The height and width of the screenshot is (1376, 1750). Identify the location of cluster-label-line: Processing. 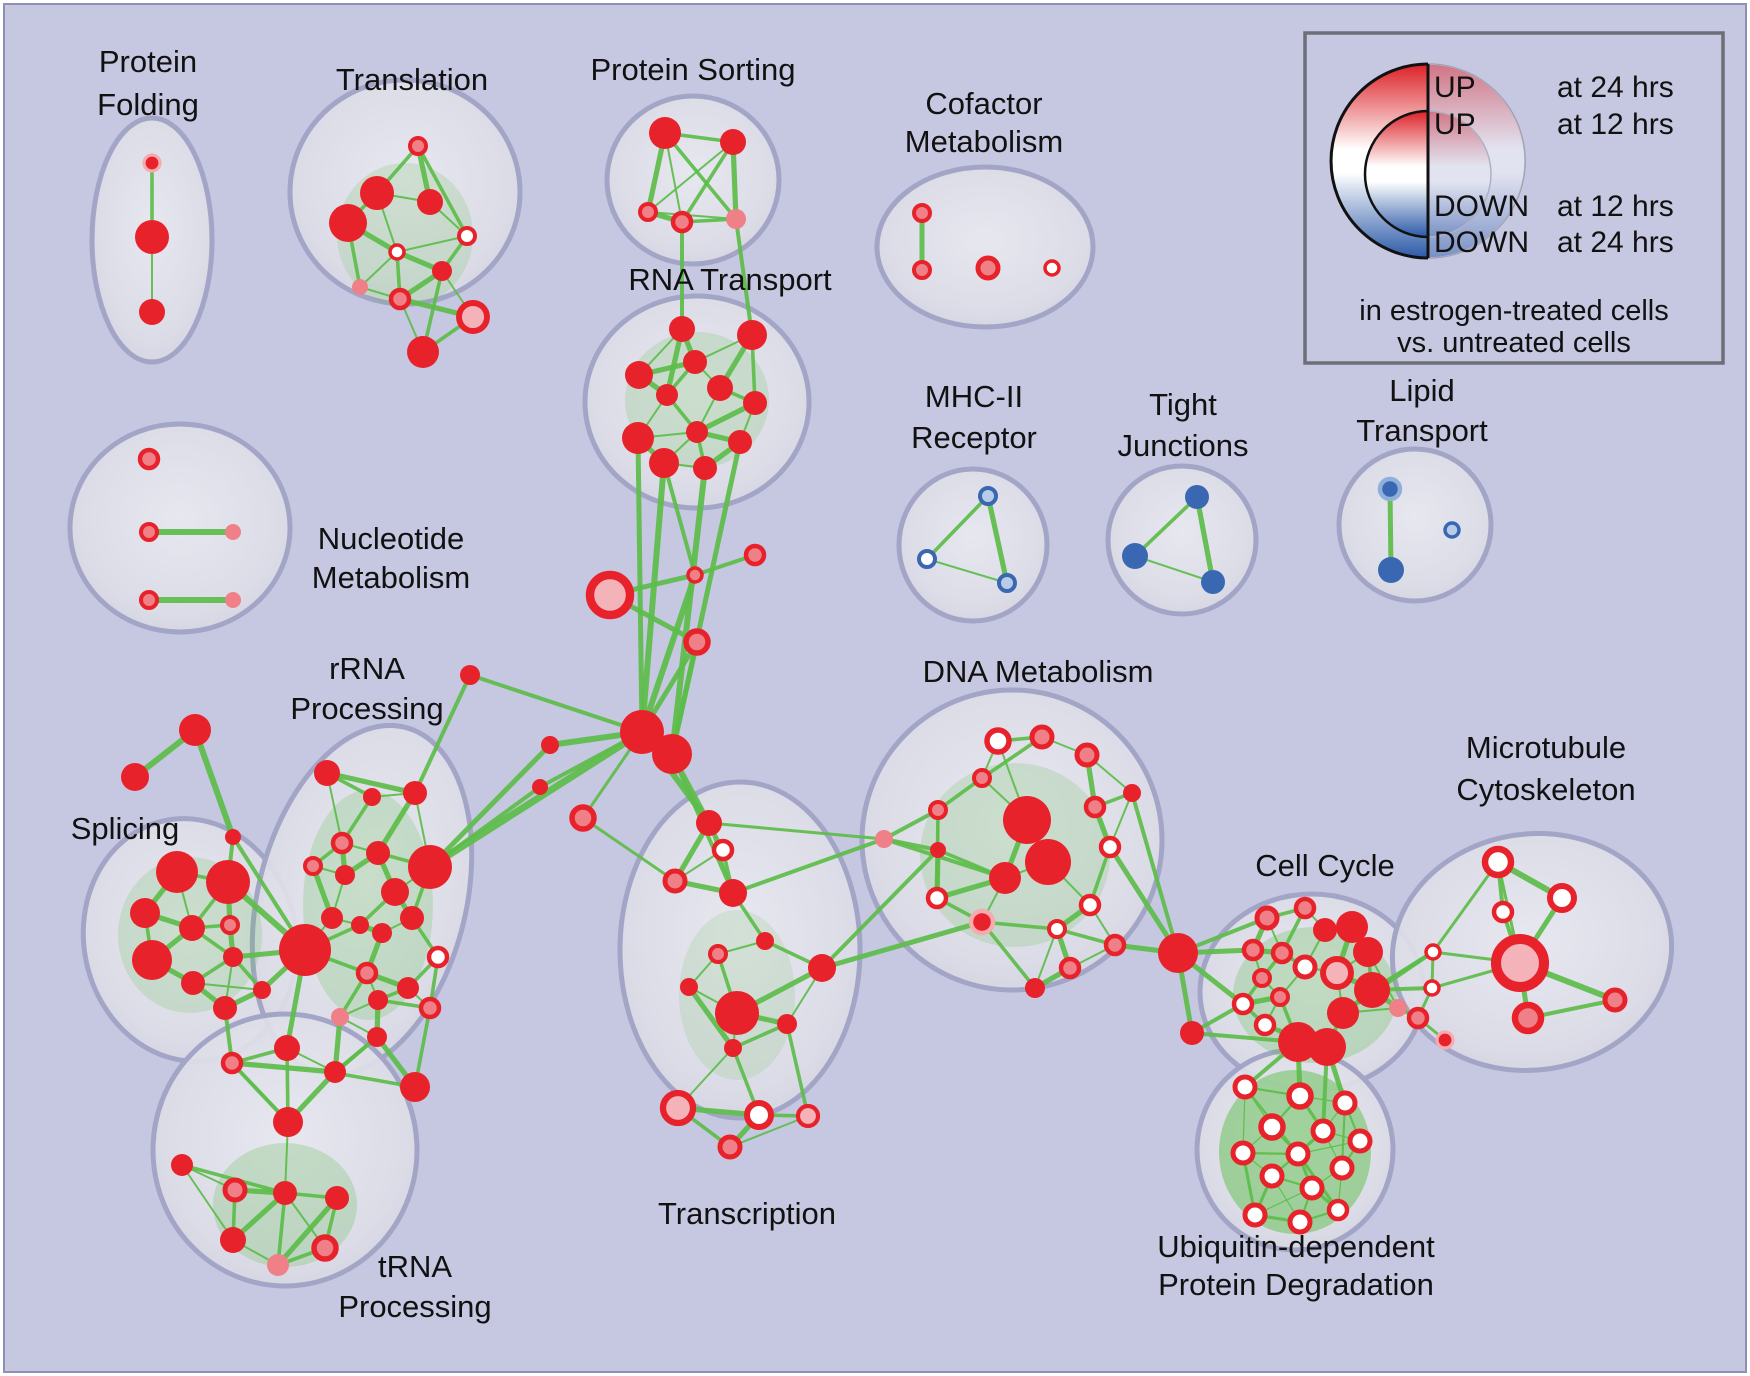
(366, 708).